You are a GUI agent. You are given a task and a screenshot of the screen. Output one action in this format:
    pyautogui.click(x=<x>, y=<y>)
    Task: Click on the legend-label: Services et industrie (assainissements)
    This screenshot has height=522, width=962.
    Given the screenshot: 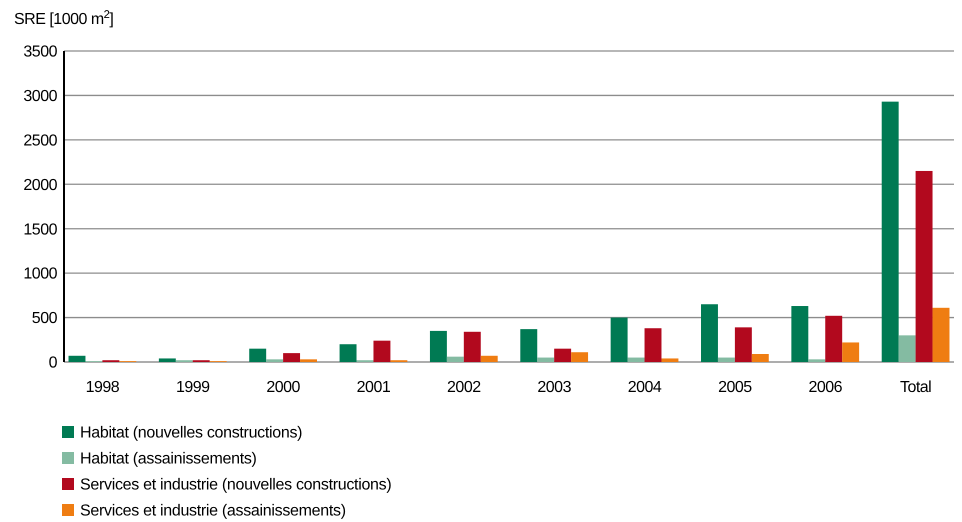 What is the action you would take?
    pyautogui.click(x=213, y=511)
    